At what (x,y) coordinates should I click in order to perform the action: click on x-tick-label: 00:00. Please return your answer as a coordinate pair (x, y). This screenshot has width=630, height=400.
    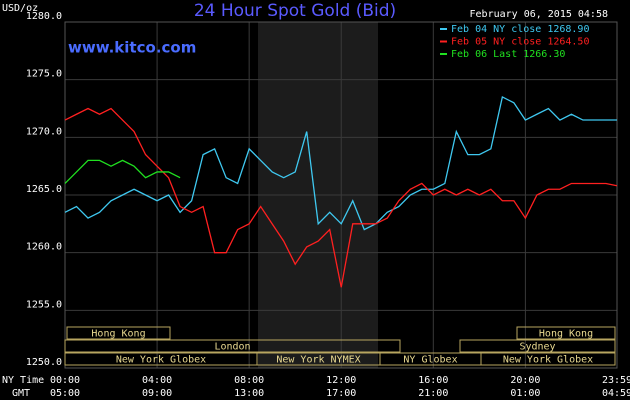
    Looking at the image, I should click on (65, 380).